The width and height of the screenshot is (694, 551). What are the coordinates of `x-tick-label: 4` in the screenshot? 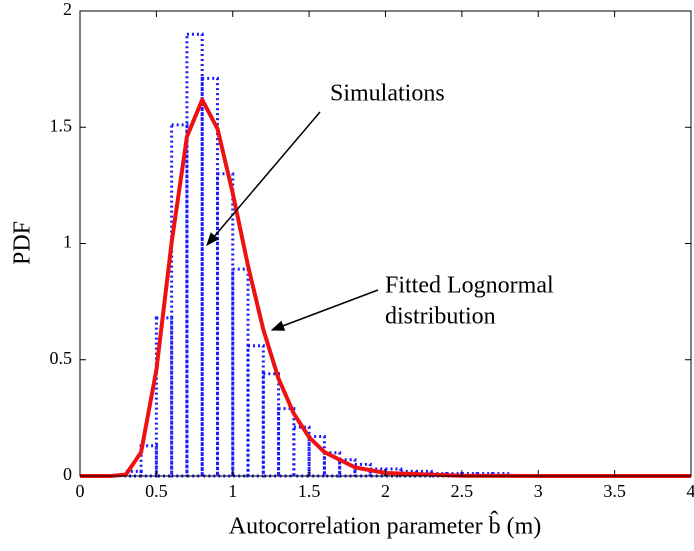 It's located at (690, 491).